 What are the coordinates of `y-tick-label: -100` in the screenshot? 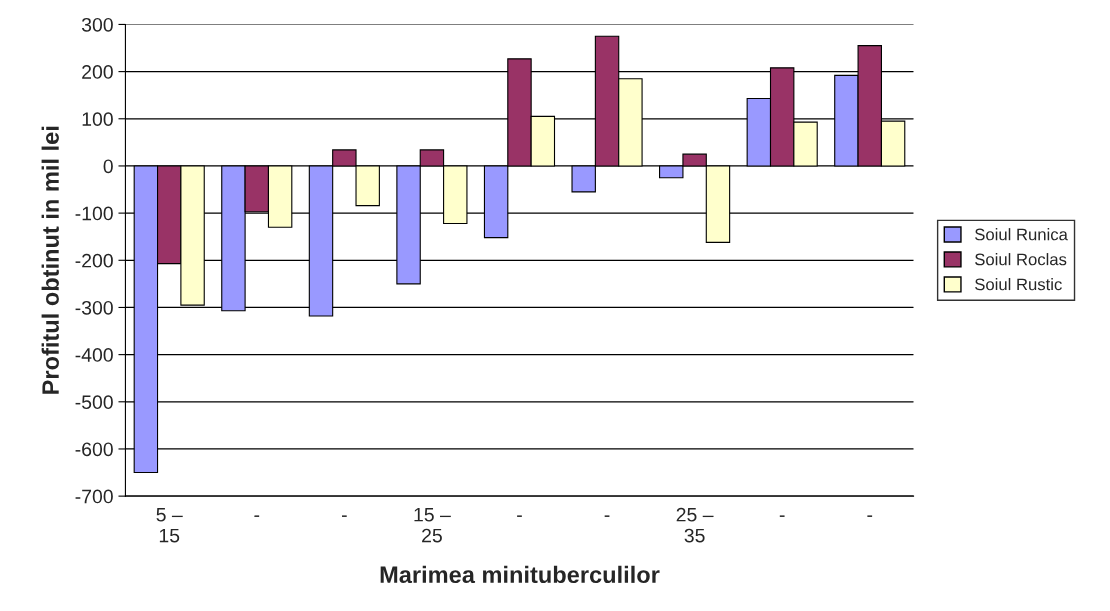 It's located at (94, 213).